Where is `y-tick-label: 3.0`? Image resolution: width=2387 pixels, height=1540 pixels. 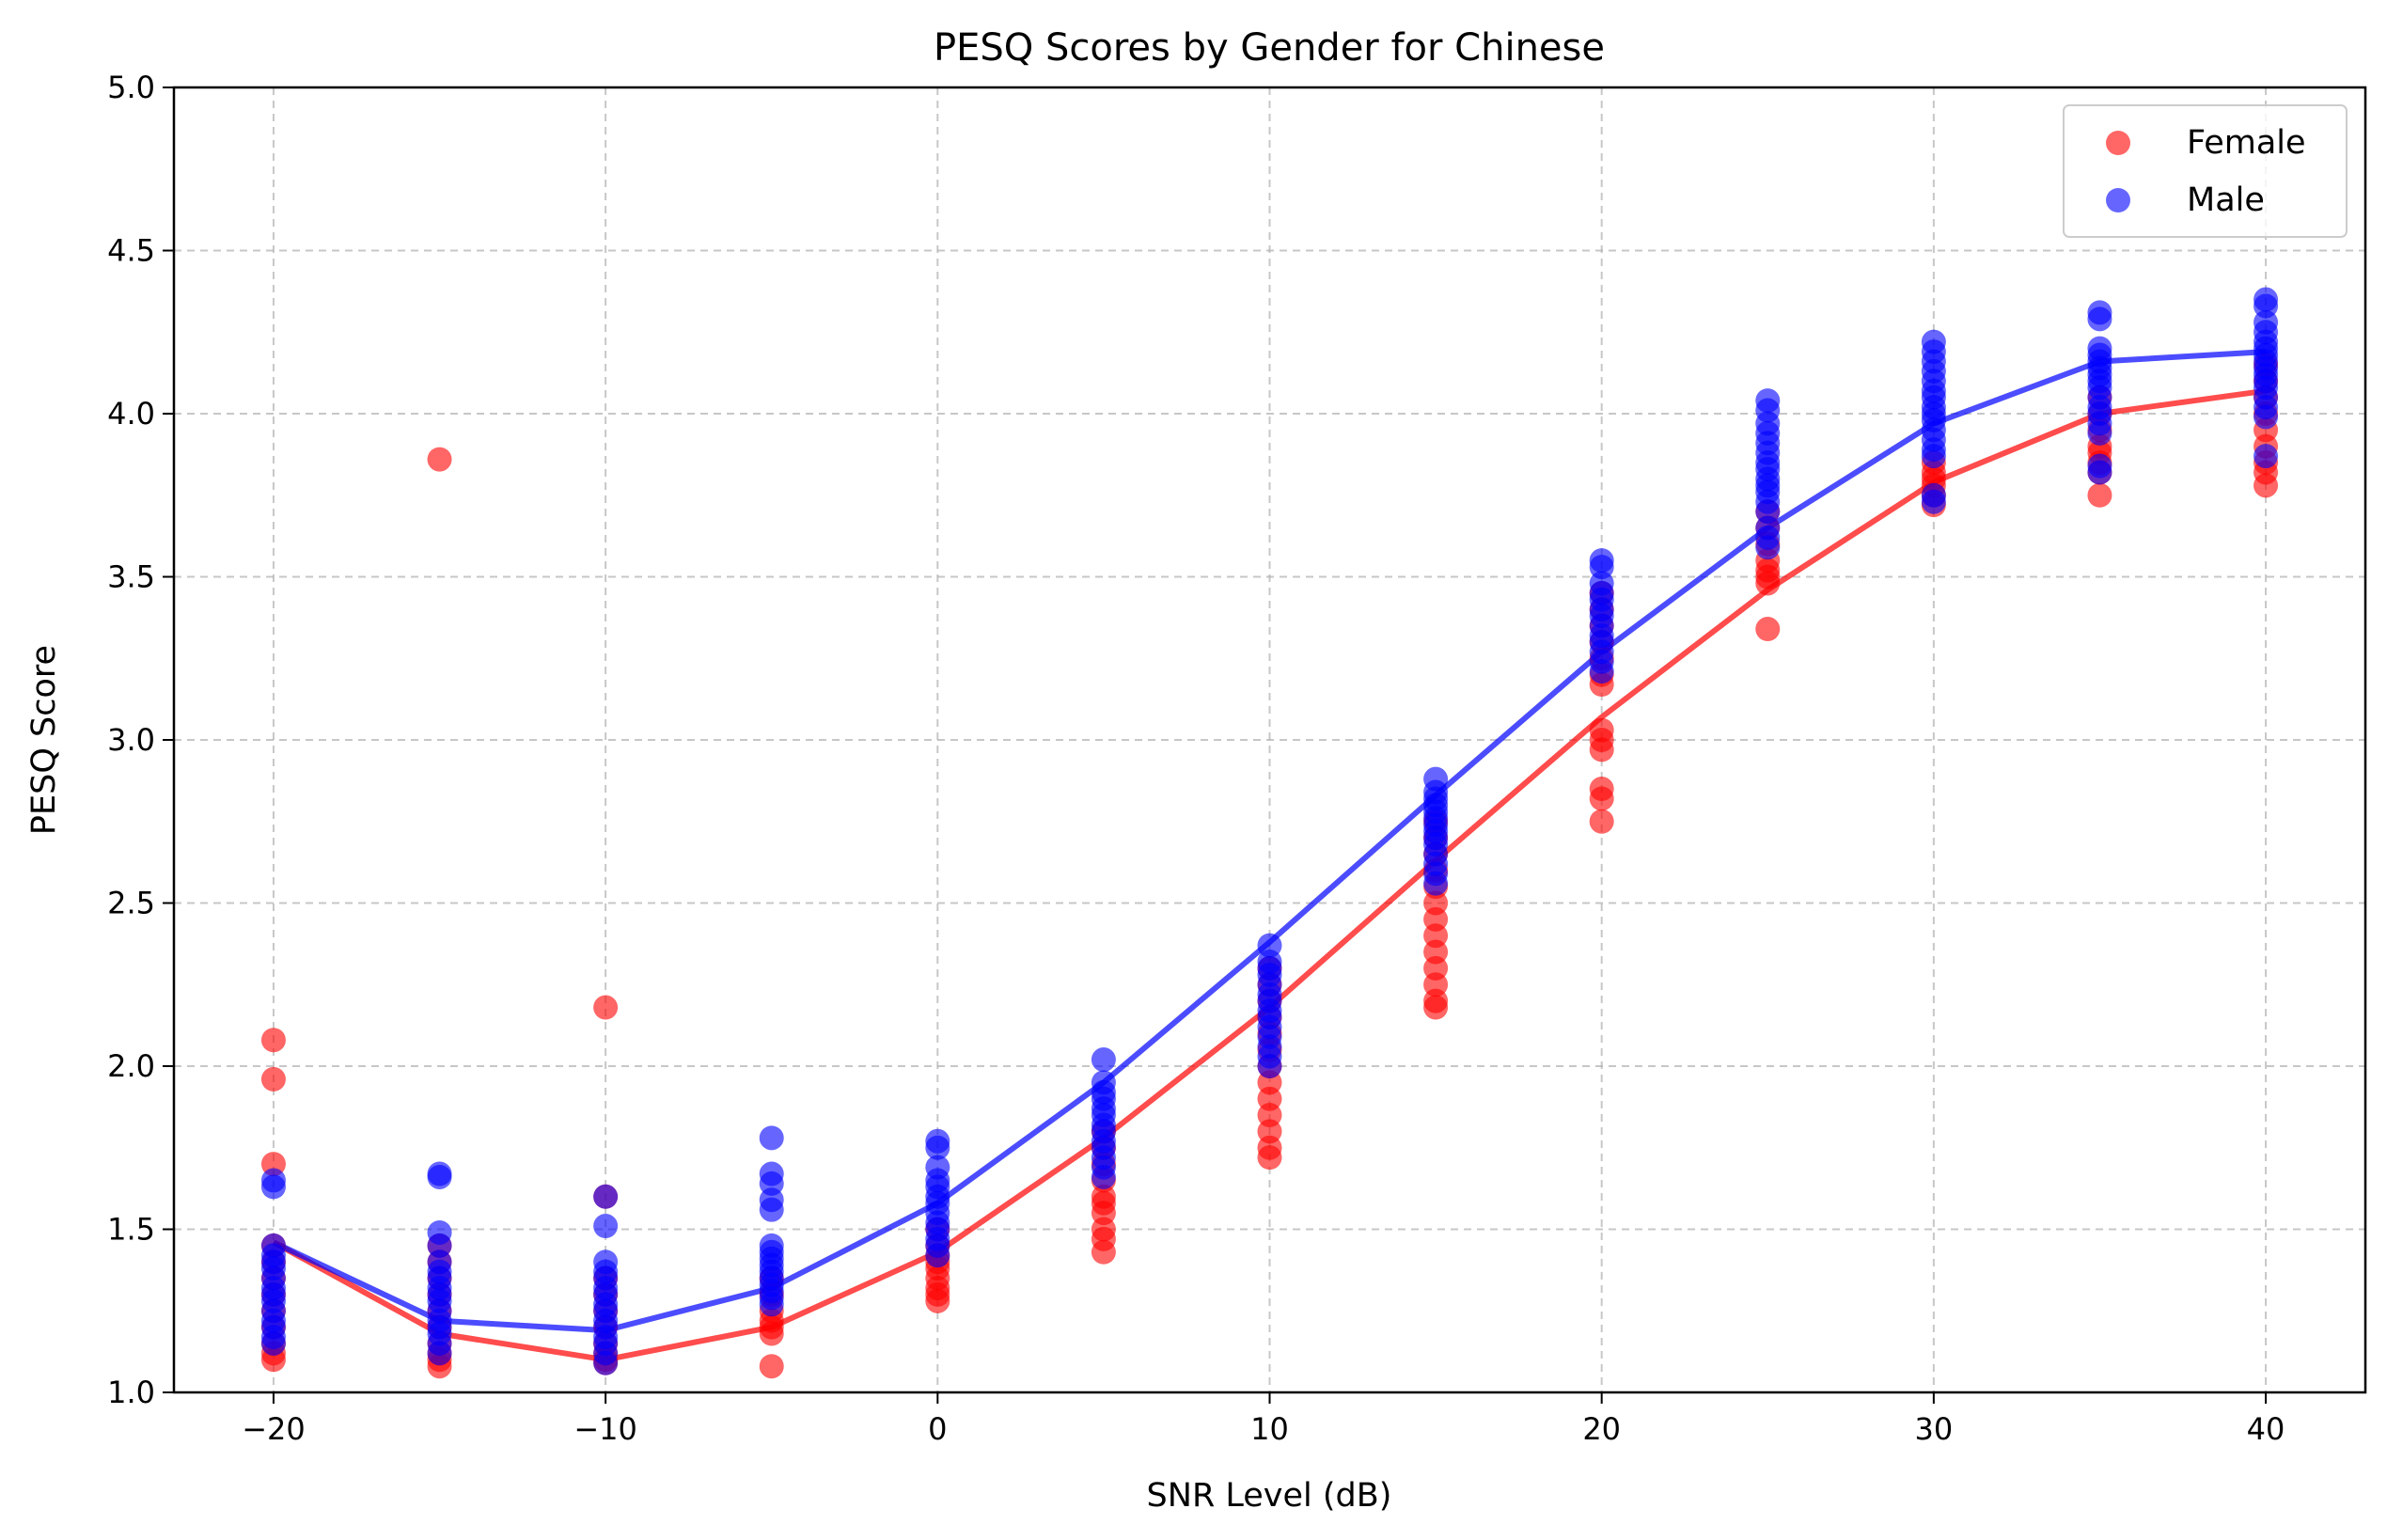
y-tick-label: 3.0 is located at coordinates (131, 740).